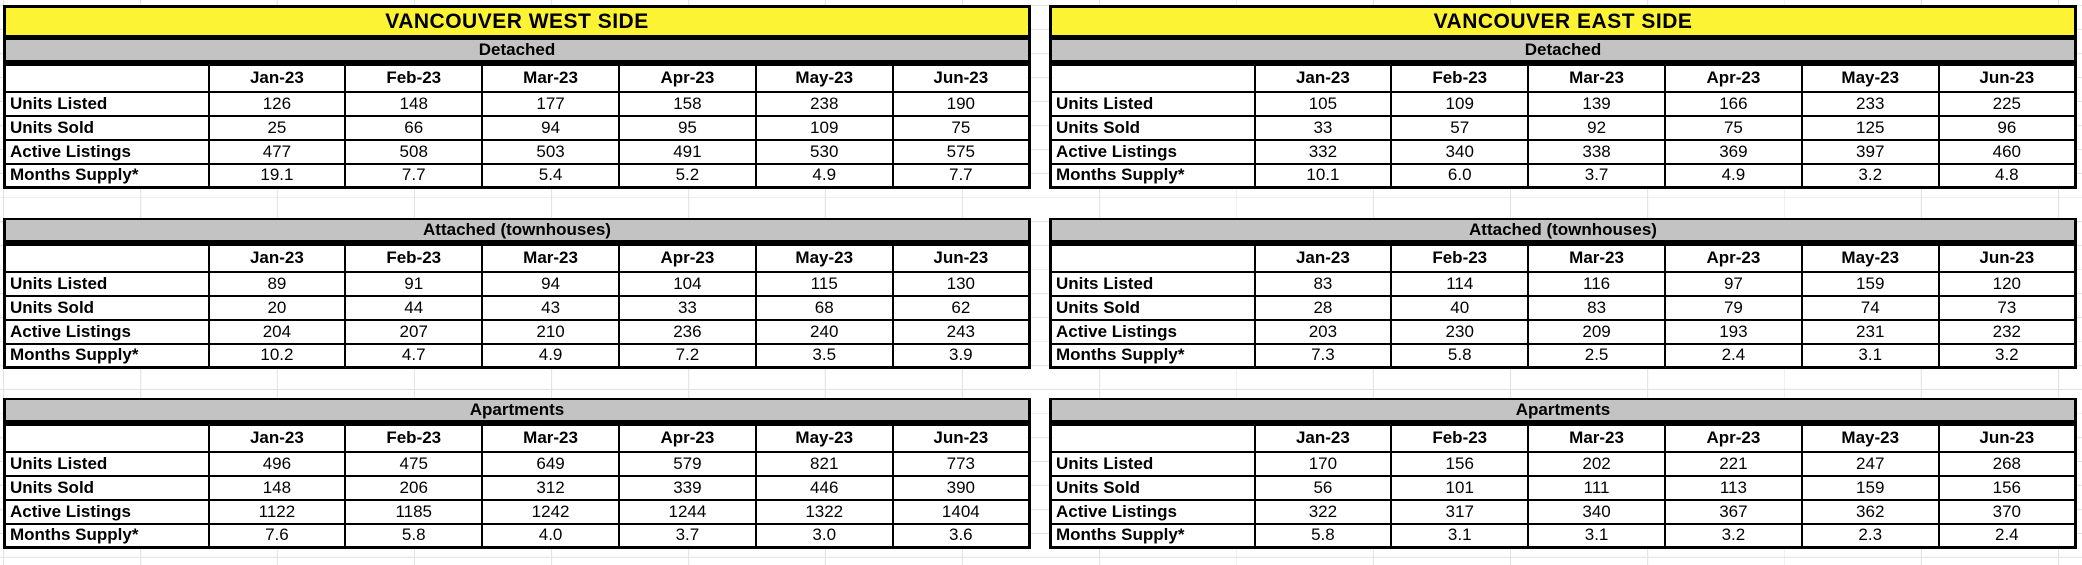 The image size is (2082, 565). What do you see at coordinates (277, 103) in the screenshot?
I see `value-cell: 126` at bounding box center [277, 103].